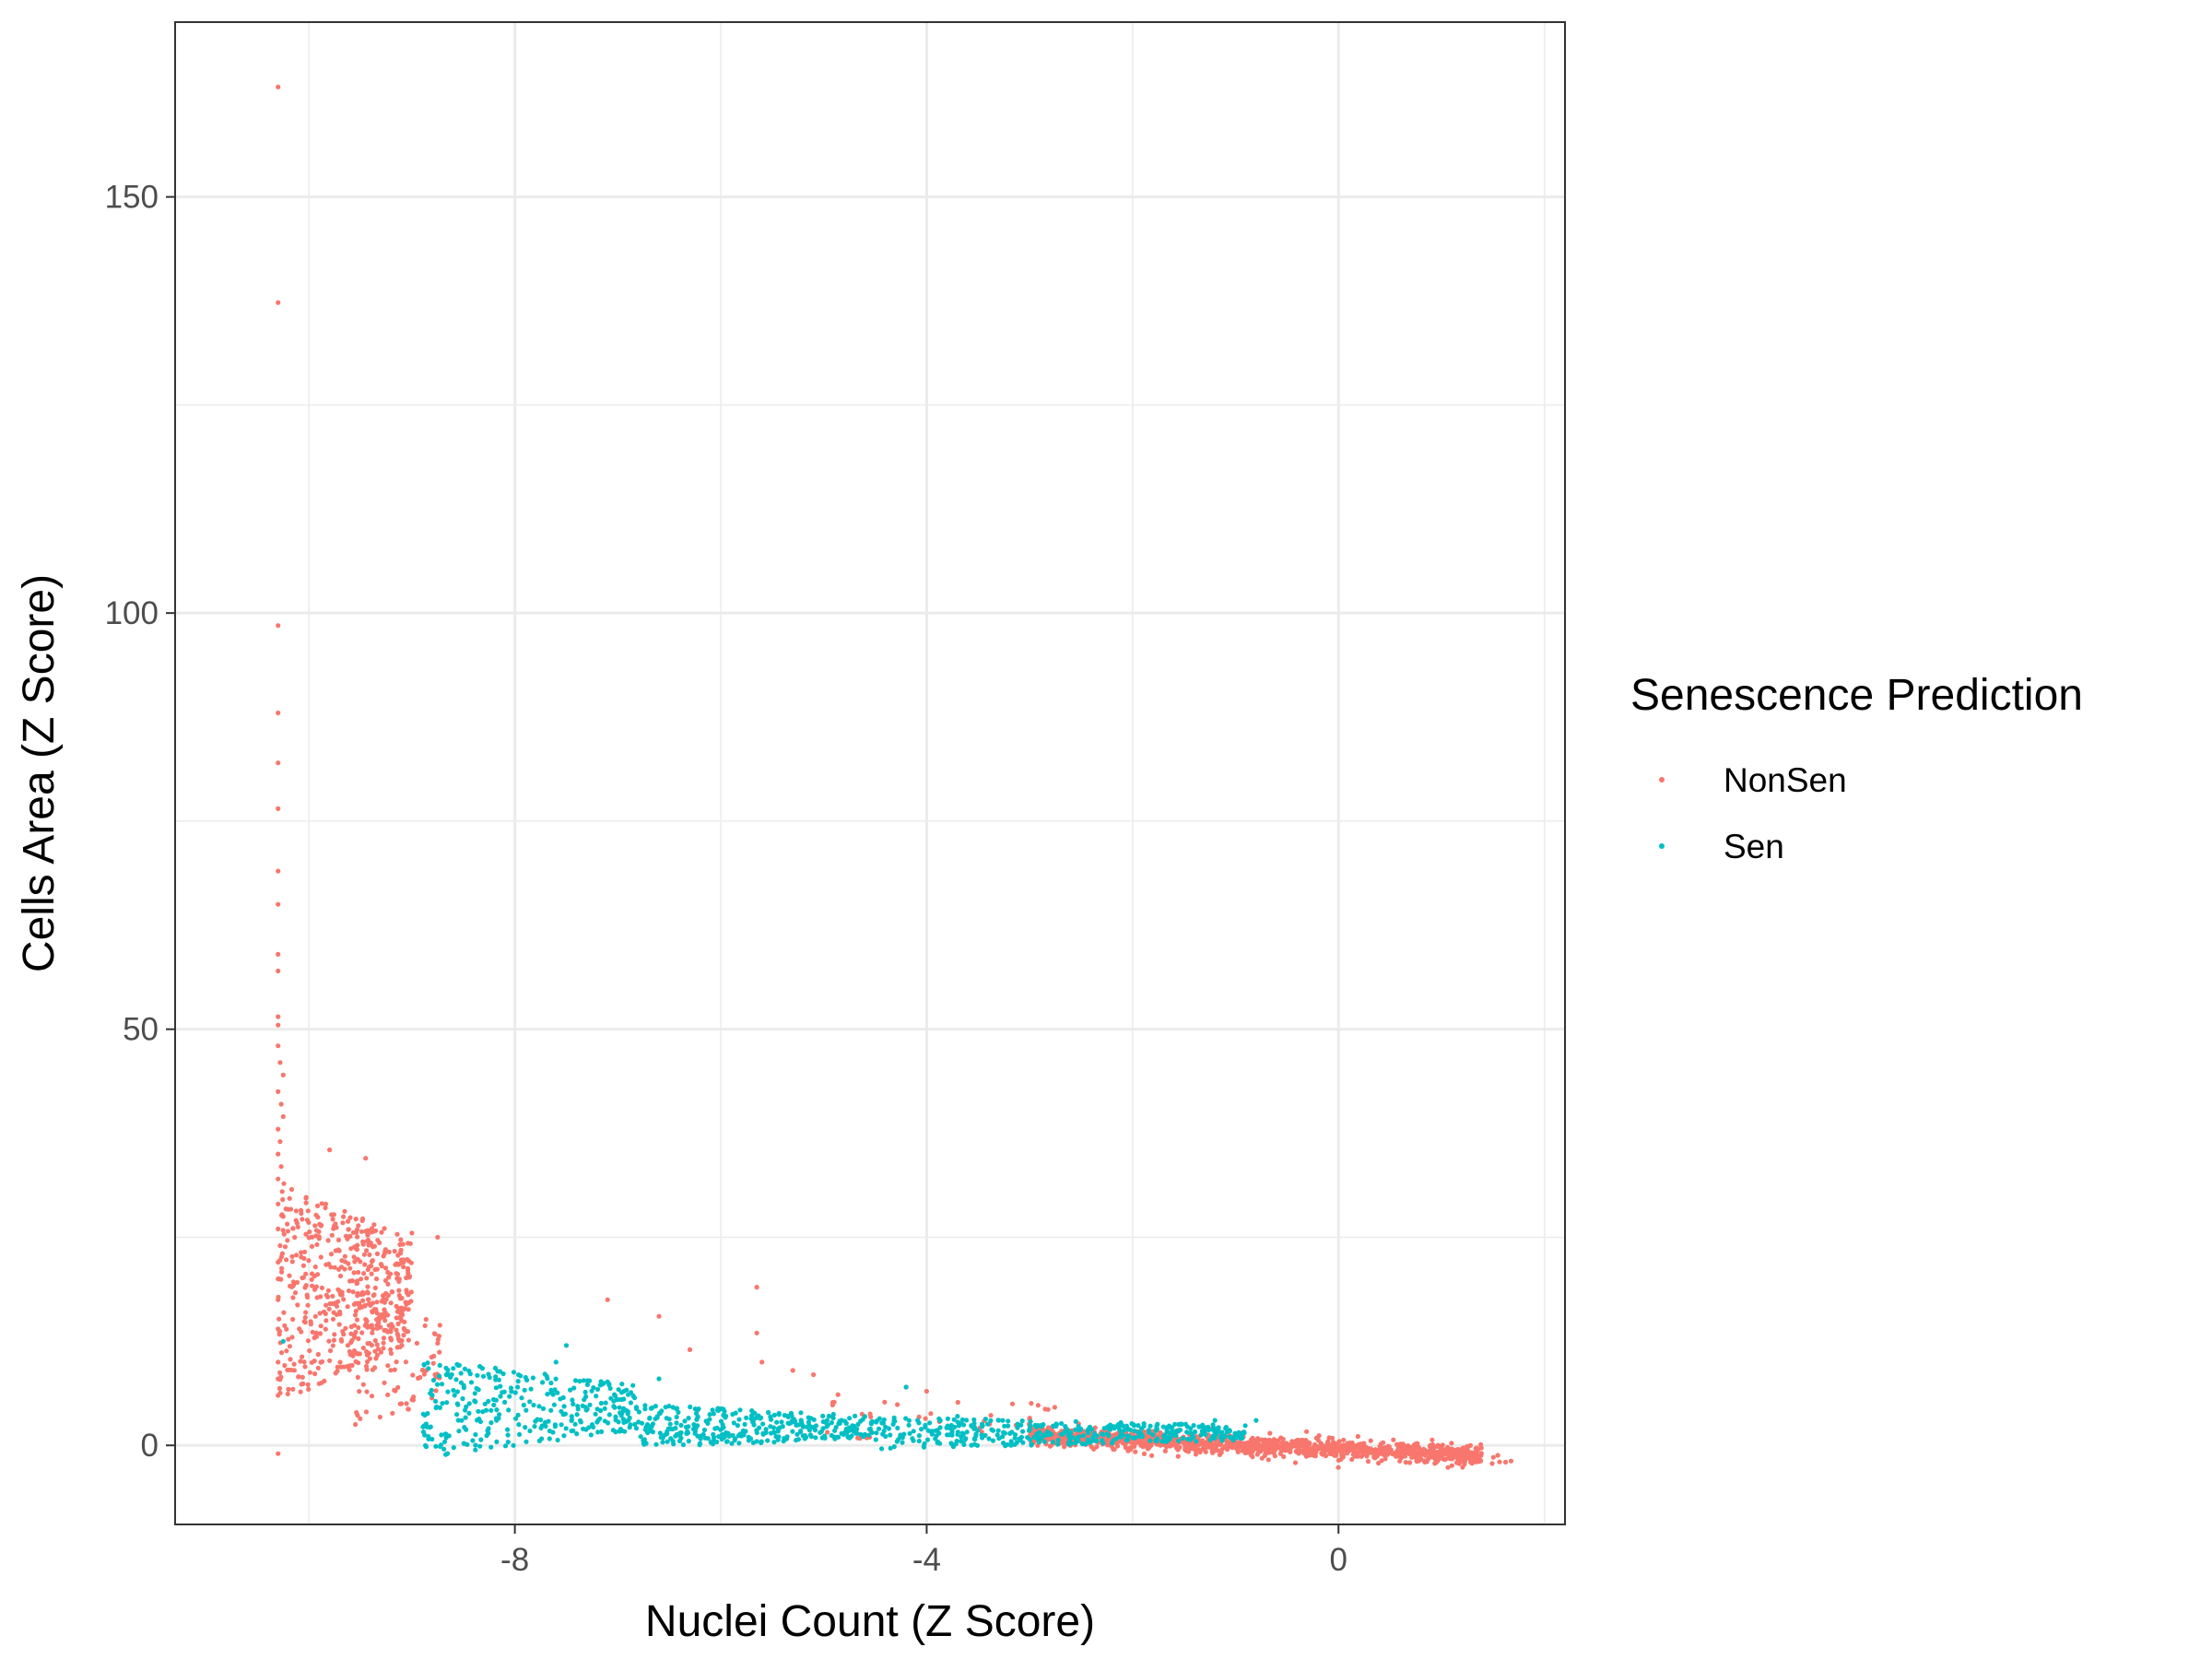 The image size is (2212, 1659). Describe the element at coordinates (514, 1560) in the screenshot. I see `x-tick-label: -8` at that location.